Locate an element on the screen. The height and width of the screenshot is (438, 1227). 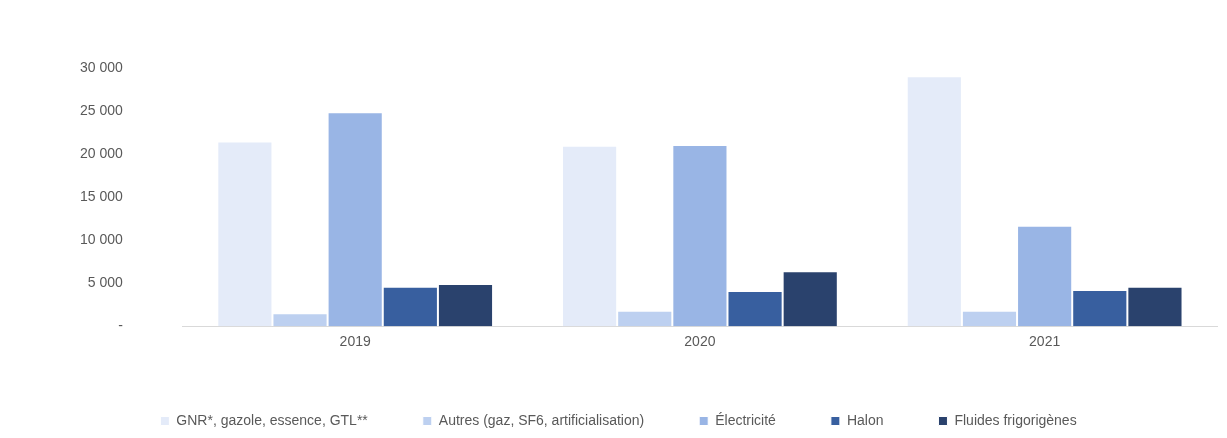
y-tick-label: - is located at coordinates (121, 325).